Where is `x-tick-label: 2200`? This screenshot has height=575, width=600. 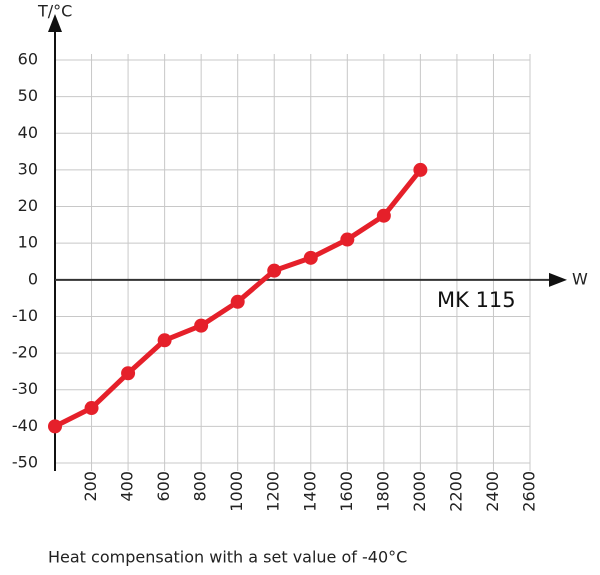 x-tick-label: 2200 is located at coordinates (455, 491).